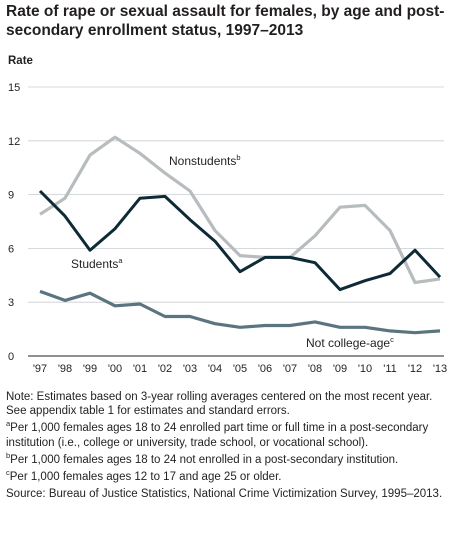 The width and height of the screenshot is (450, 559). Describe the element at coordinates (265, 369) in the screenshot. I see `x-tick-label: '06` at that location.